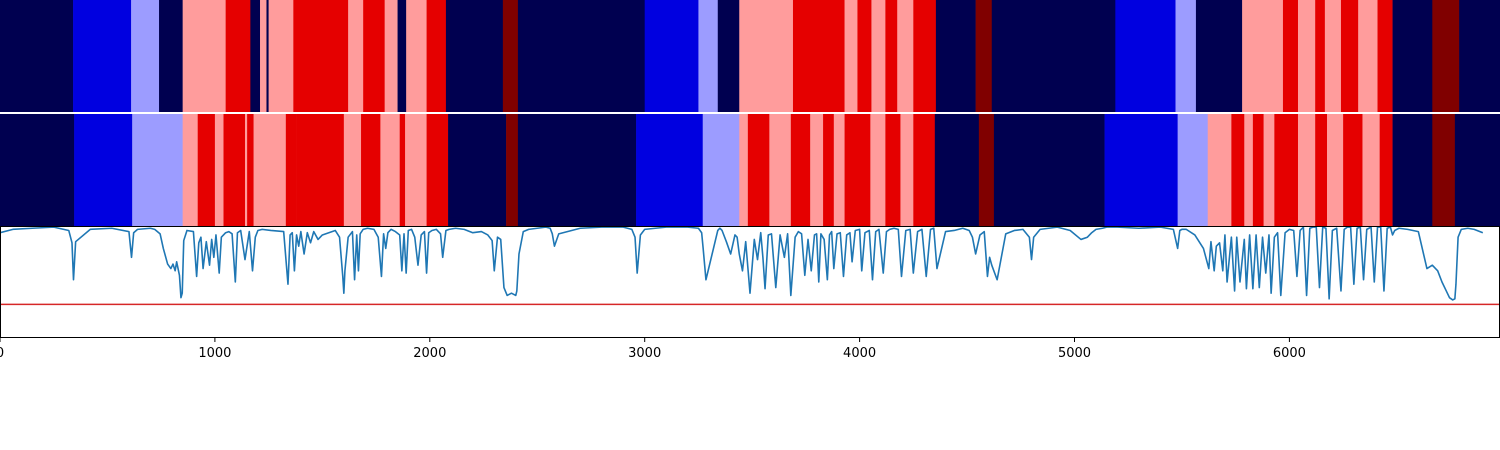 This screenshot has width=1500, height=450. Describe the element at coordinates (1289, 353) in the screenshot. I see `x-tick-label: 6000` at that location.